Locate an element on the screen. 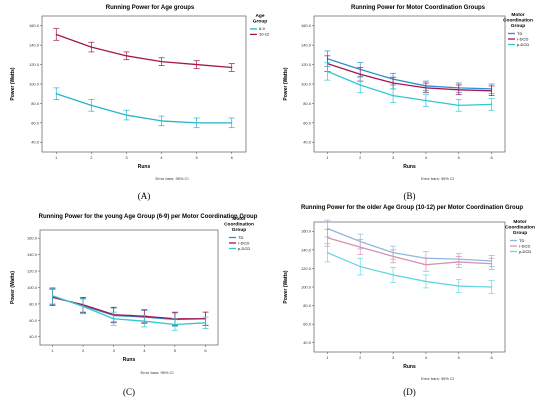 The image size is (550, 405). series-r-DCD is located at coordinates (409, 250).